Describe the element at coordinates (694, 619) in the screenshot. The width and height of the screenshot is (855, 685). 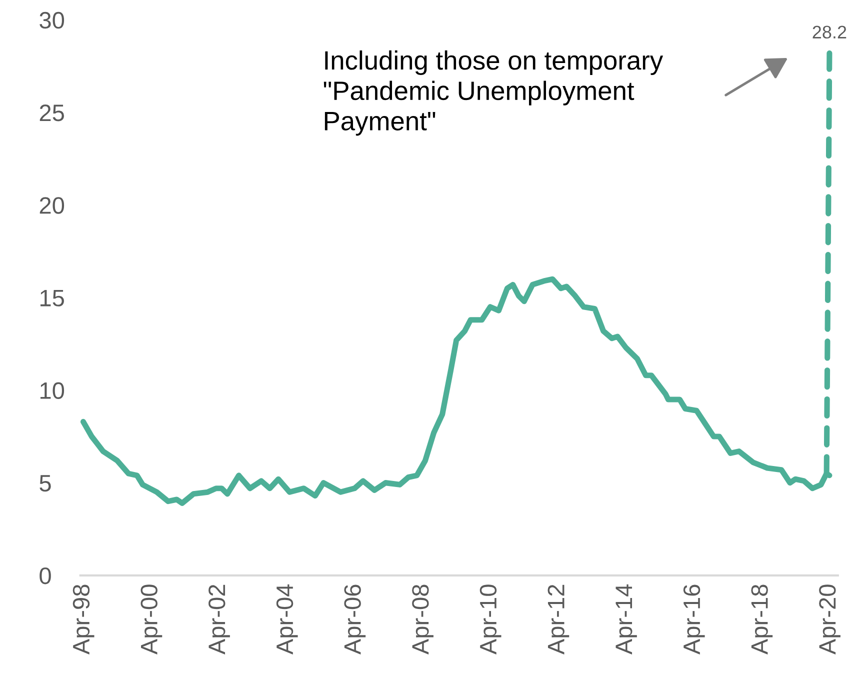
I see `x-tick-label: Apr-16` at that location.